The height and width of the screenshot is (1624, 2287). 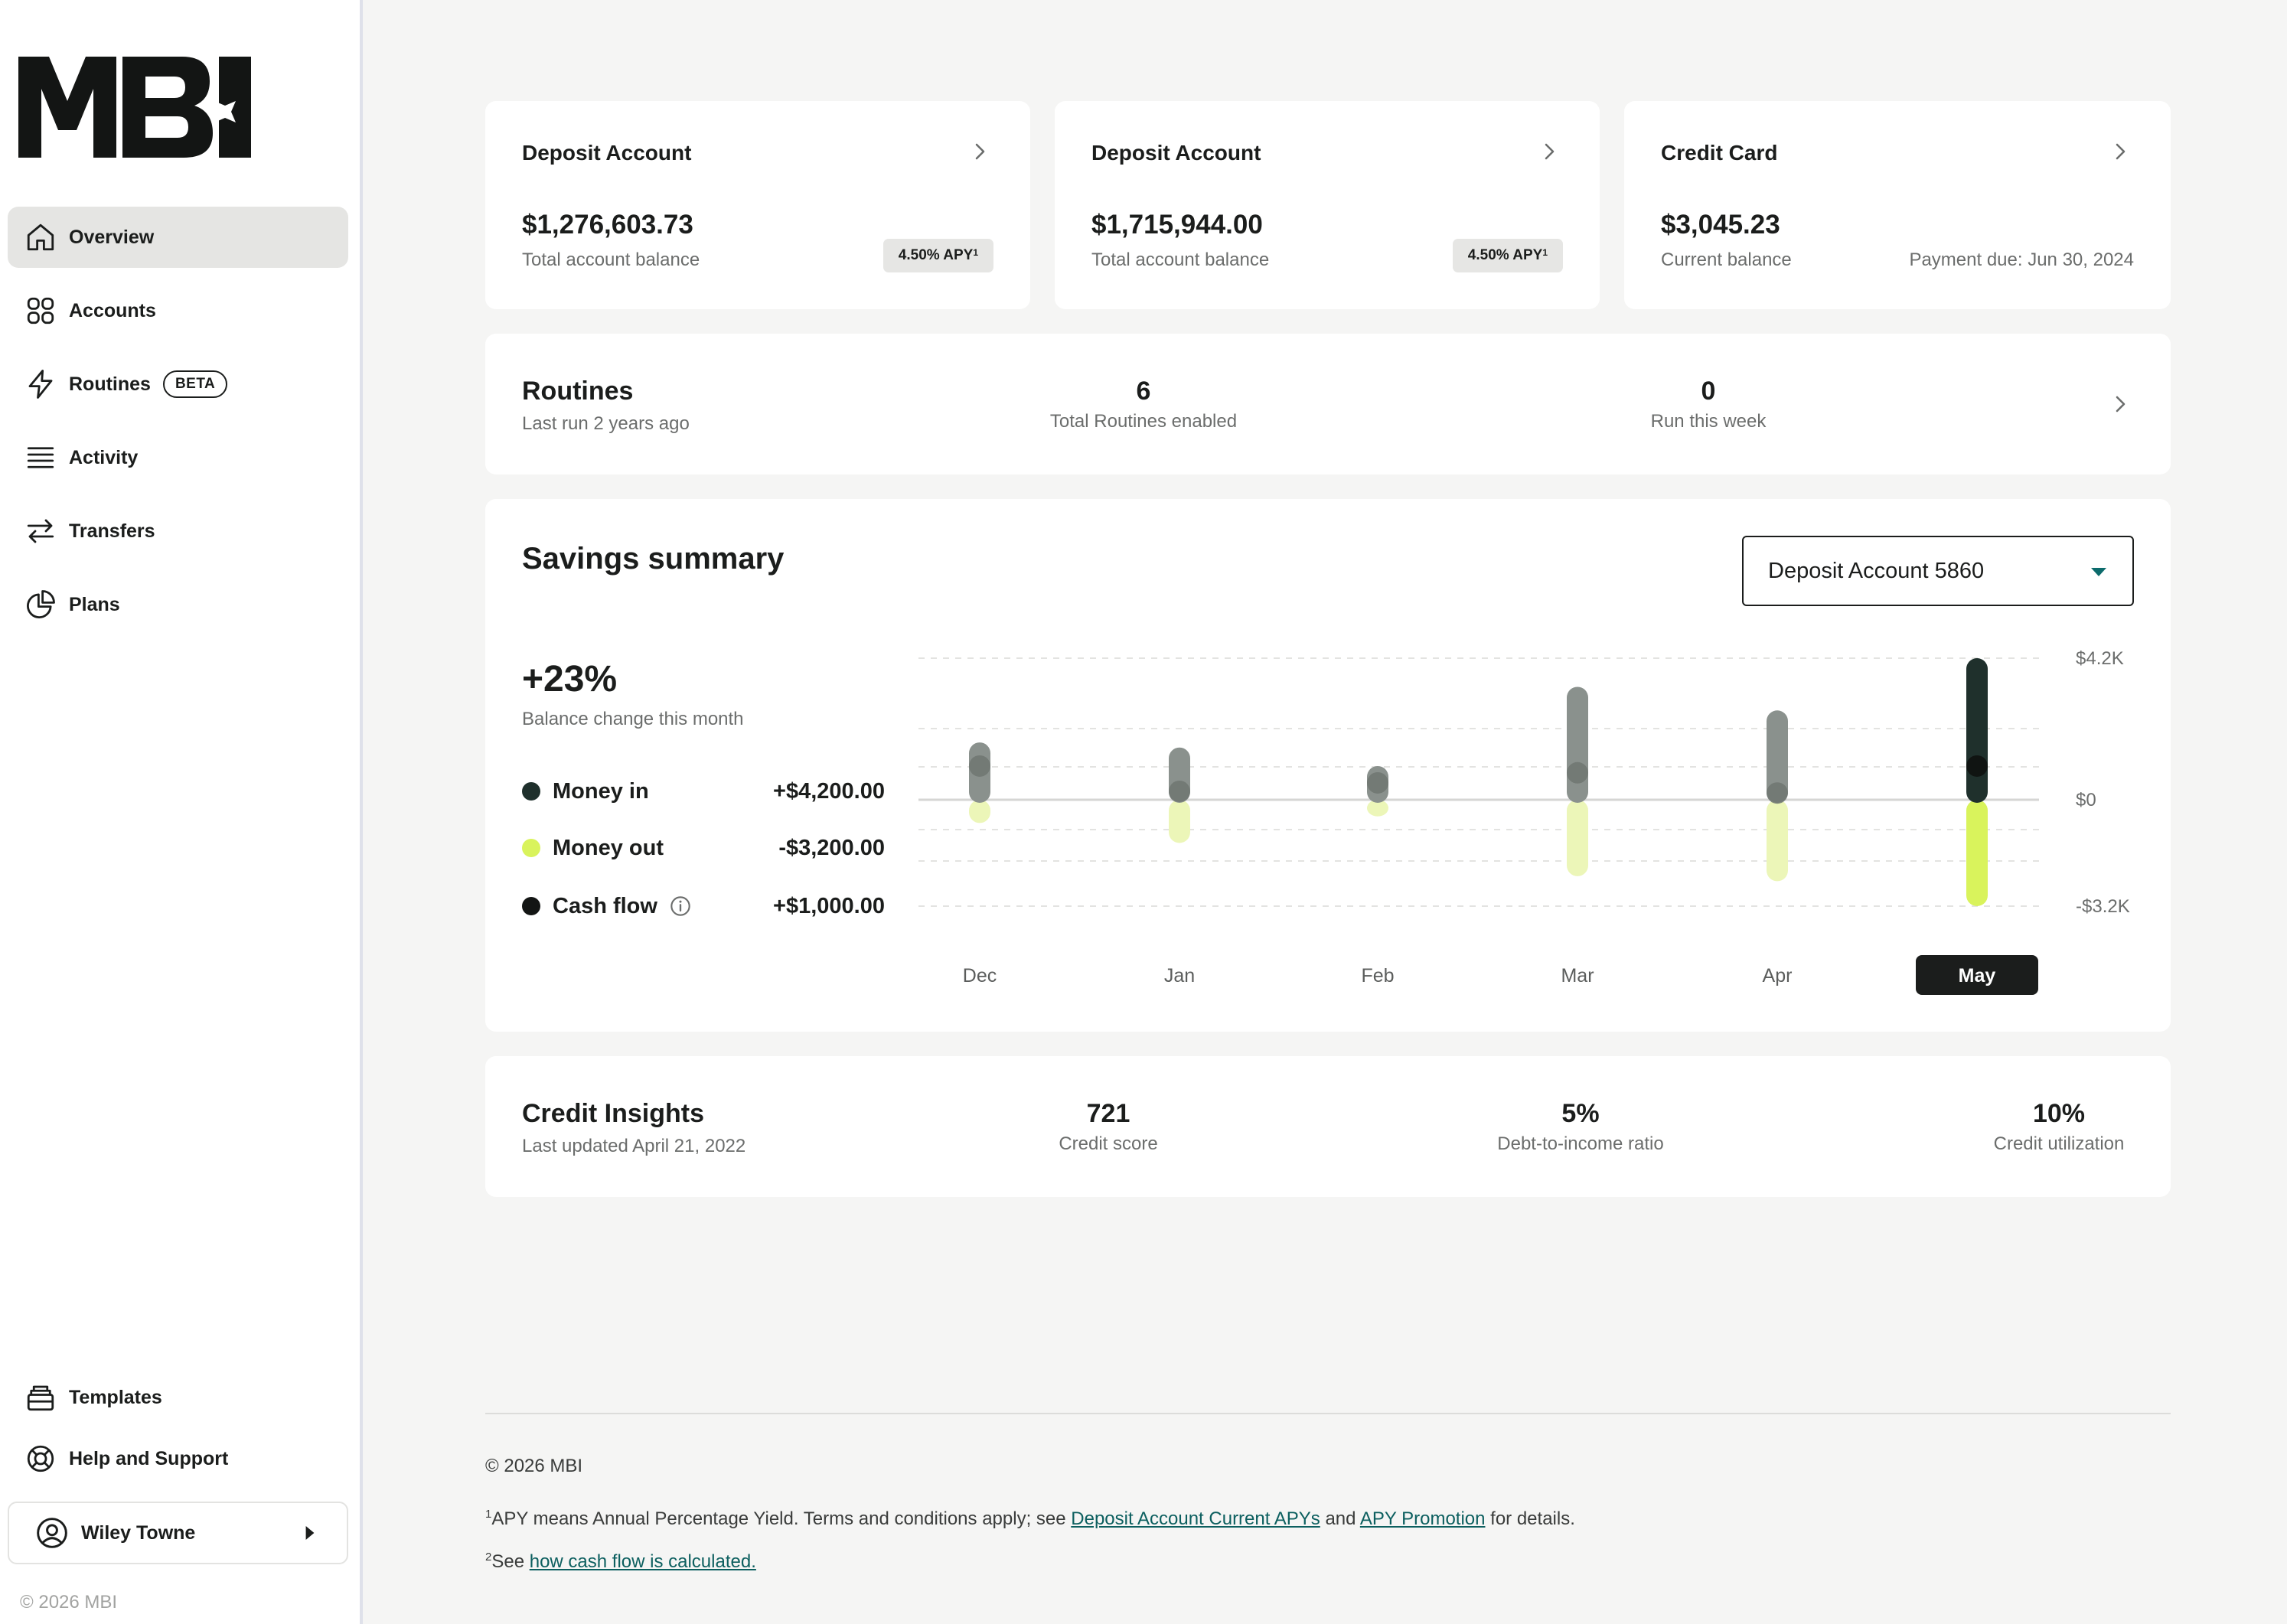 I want to click on legend-value: -$3,200.00, so click(x=831, y=847).